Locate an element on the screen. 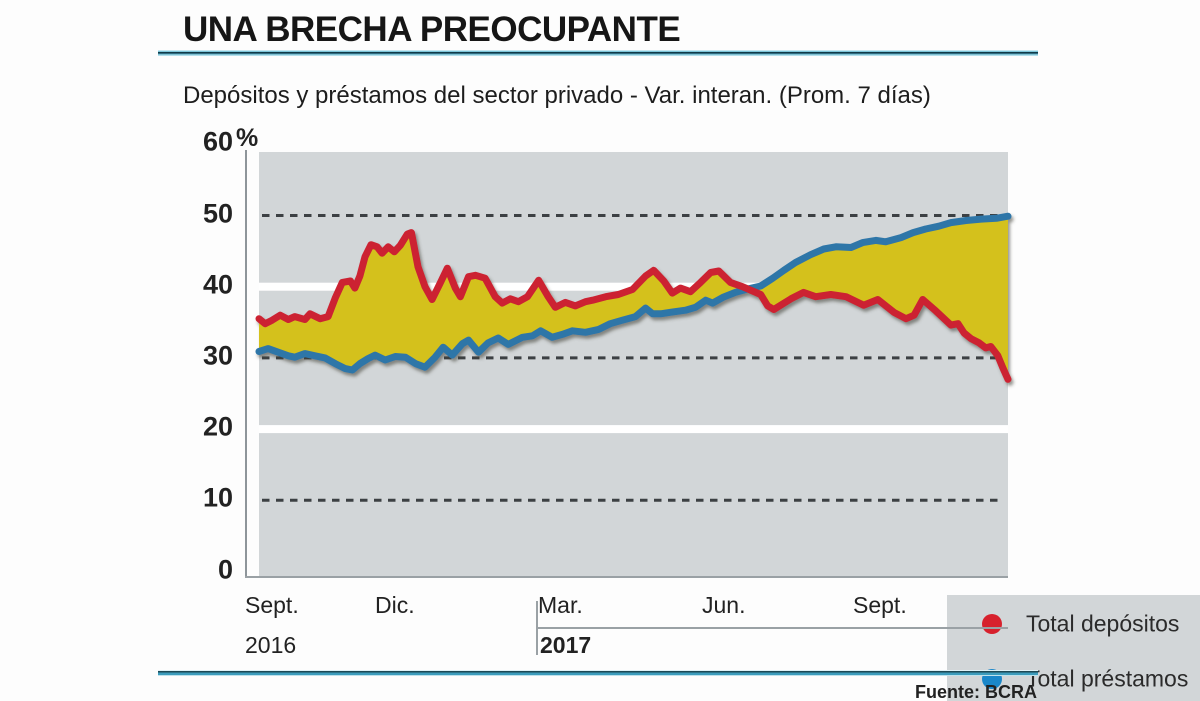  y-tick-label-20: 20 is located at coordinates (217, 426).